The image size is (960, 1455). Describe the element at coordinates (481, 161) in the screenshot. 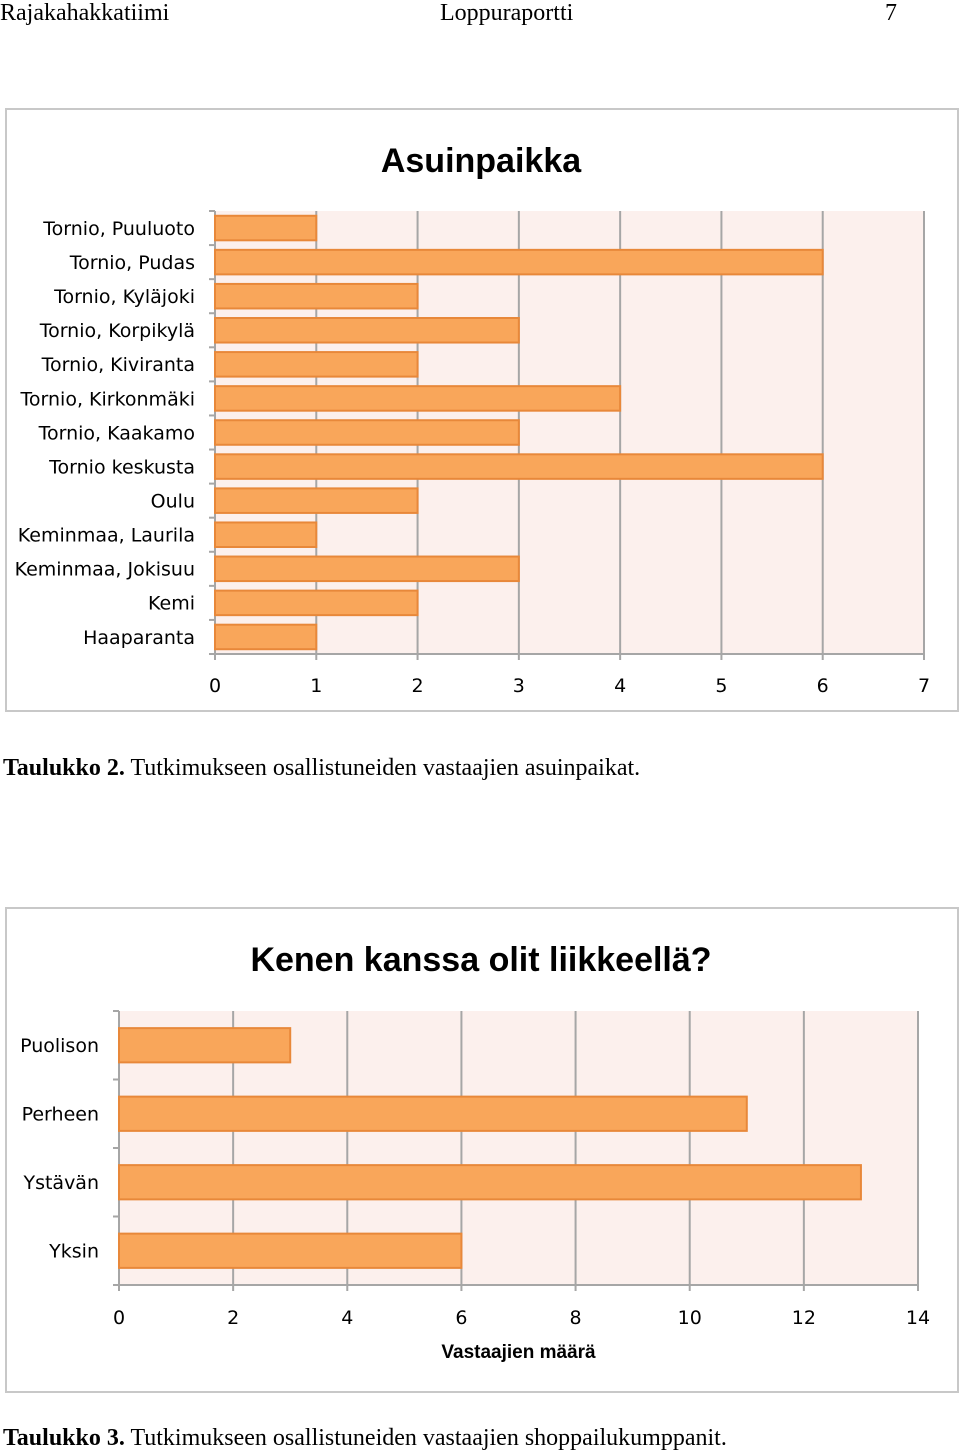

I see `chart-title: Asuinpaikka` at that location.